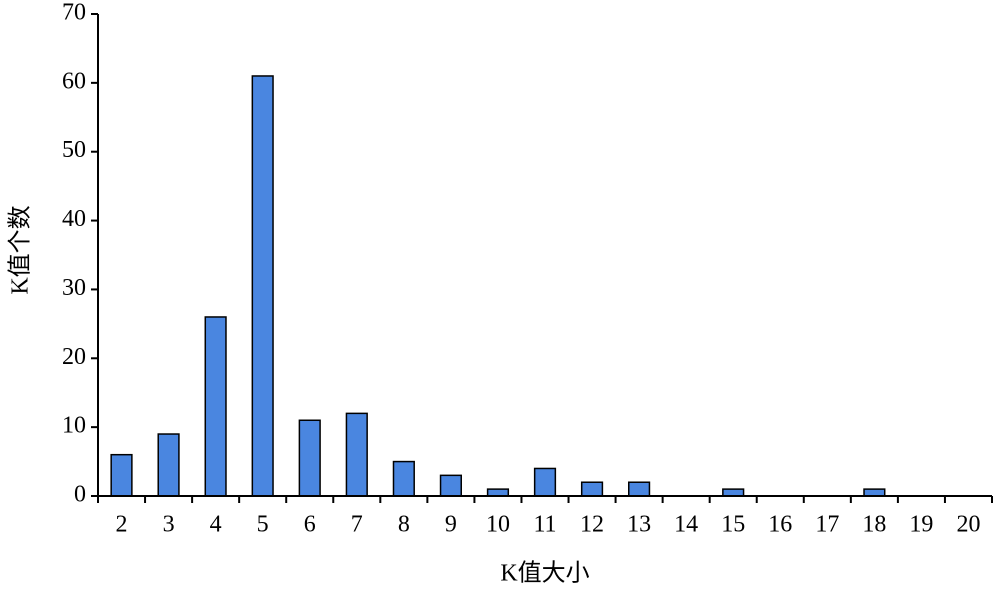 This screenshot has width=1000, height=589. I want to click on x-tick-label: 9, so click(451, 525).